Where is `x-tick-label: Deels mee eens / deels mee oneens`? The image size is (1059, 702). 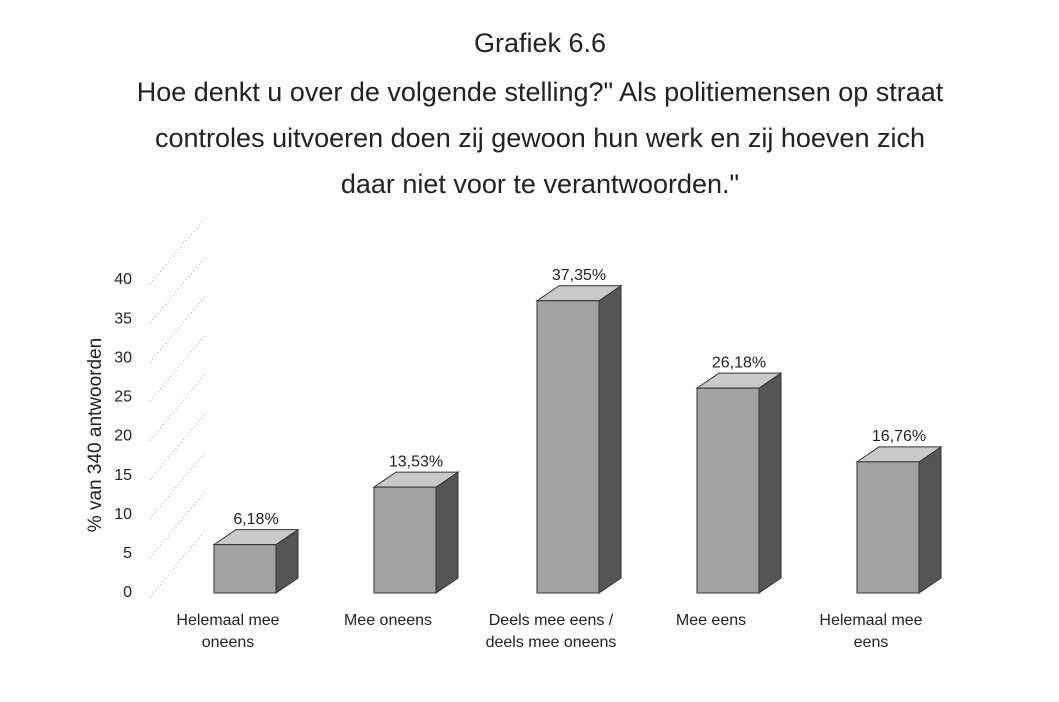
x-tick-label: Deels mee eens / deels mee oneens is located at coordinates (551, 631).